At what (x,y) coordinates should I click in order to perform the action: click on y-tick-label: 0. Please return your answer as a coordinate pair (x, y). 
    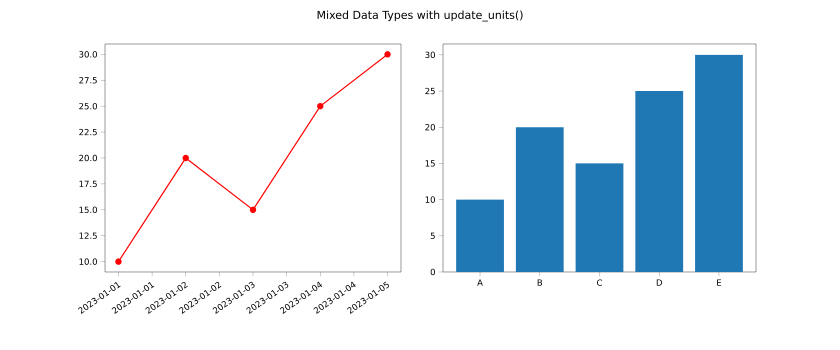
    Looking at the image, I should click on (432, 272).